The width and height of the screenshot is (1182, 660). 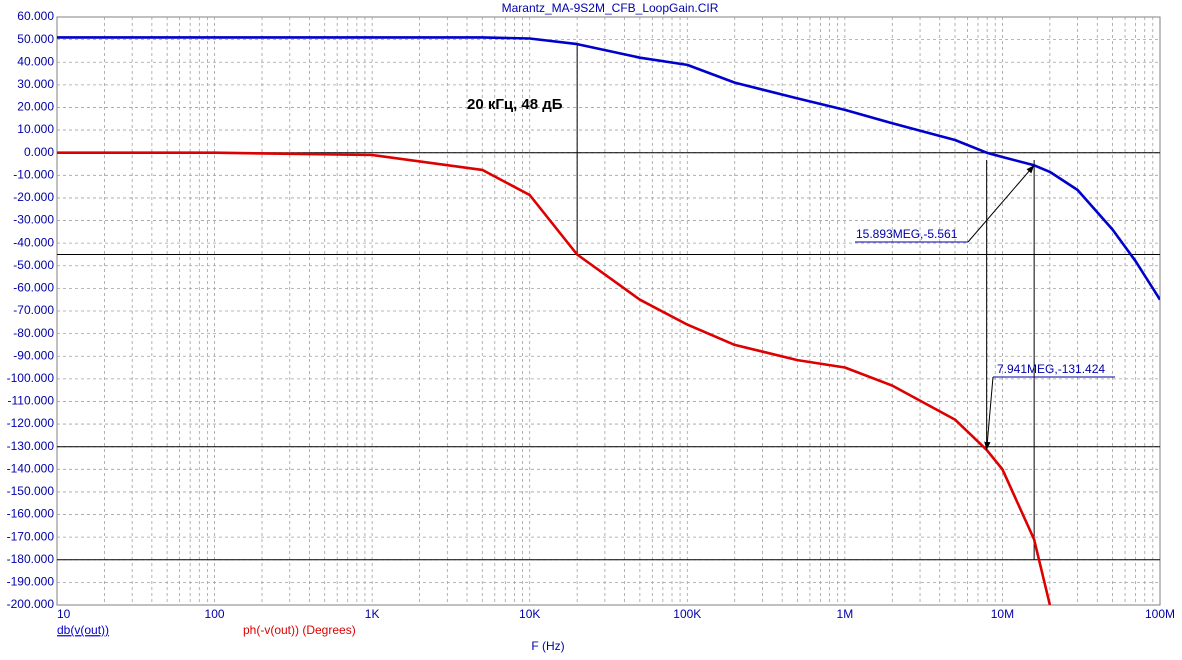 What do you see at coordinates (31, 559) in the screenshot?
I see `y-tick-label: -180.000` at bounding box center [31, 559].